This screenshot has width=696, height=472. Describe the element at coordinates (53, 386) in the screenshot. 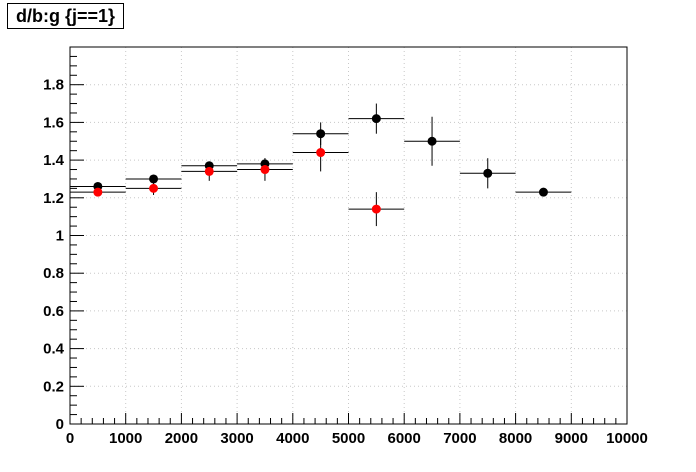

I see `y-tick-label: 0.2` at that location.